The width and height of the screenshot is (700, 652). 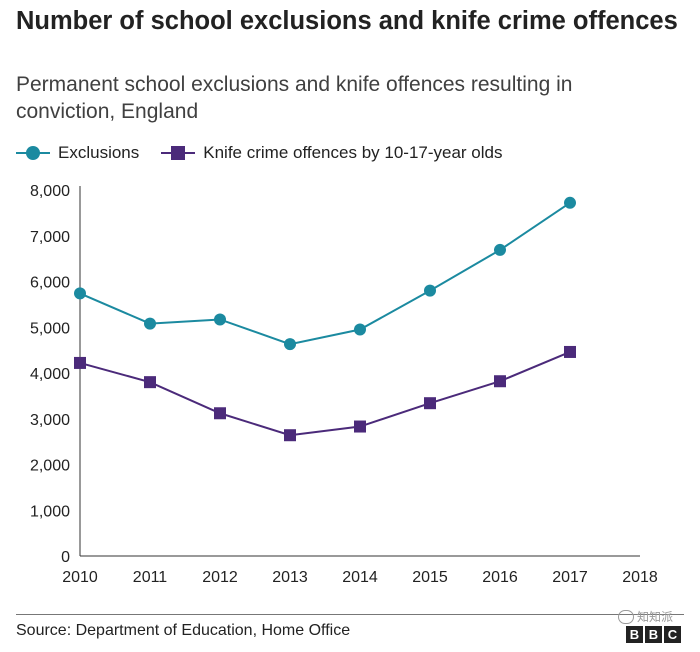 What do you see at coordinates (220, 577) in the screenshot?
I see `x-tick-label: 2012` at bounding box center [220, 577].